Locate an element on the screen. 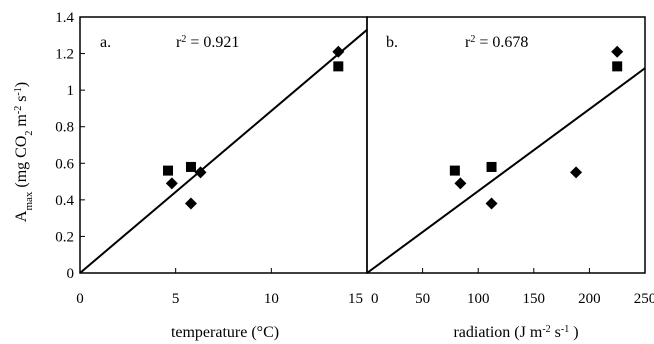 Image resolution: width=654 pixels, height=344 pixels. y-tick-label: 1.4 is located at coordinates (64, 18).